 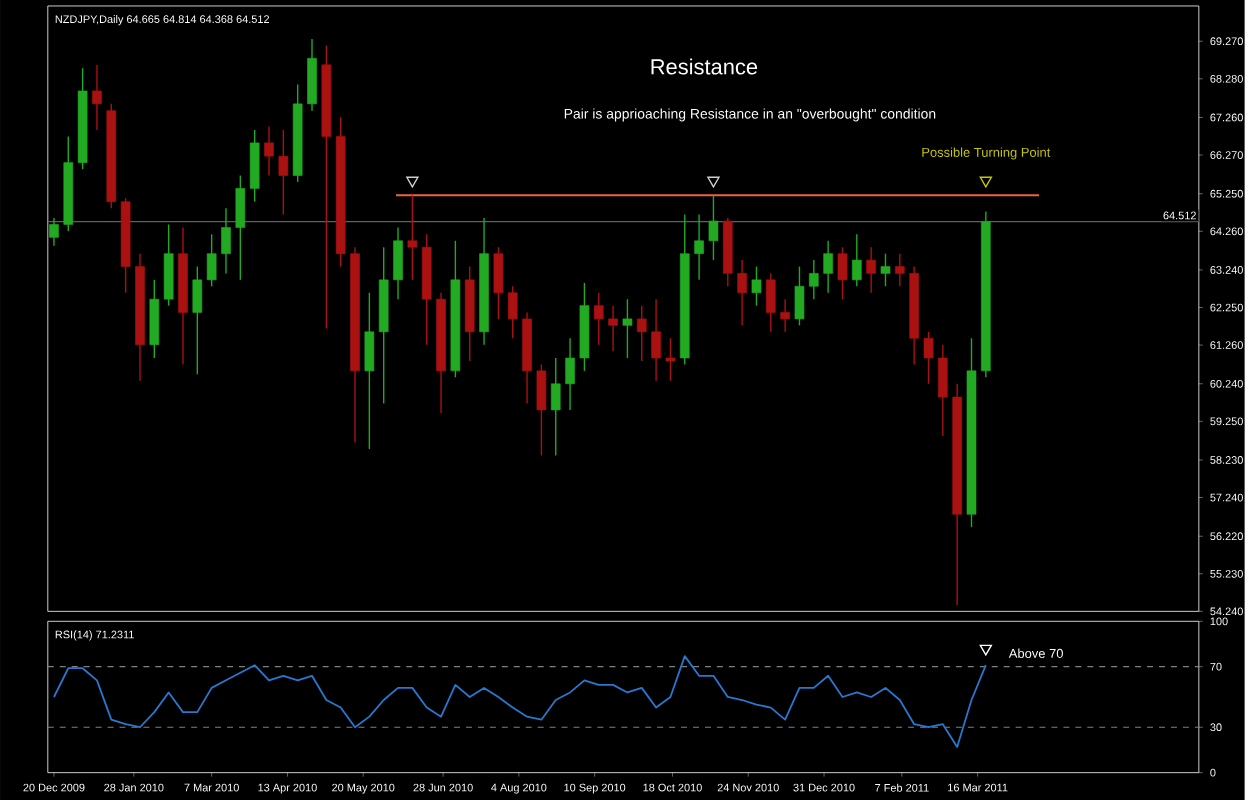 I want to click on text: Resistance, so click(x=704, y=66).